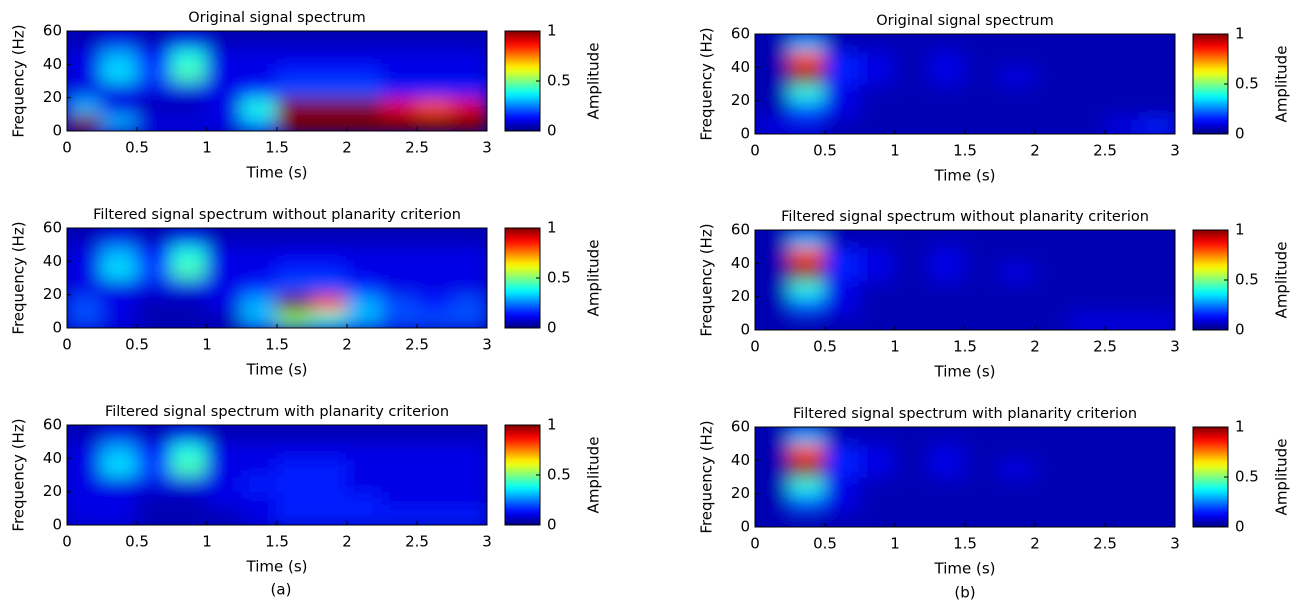 The image size is (1292, 603). Describe the element at coordinates (1210, 280) in the screenshot. I see `colorbar` at that location.